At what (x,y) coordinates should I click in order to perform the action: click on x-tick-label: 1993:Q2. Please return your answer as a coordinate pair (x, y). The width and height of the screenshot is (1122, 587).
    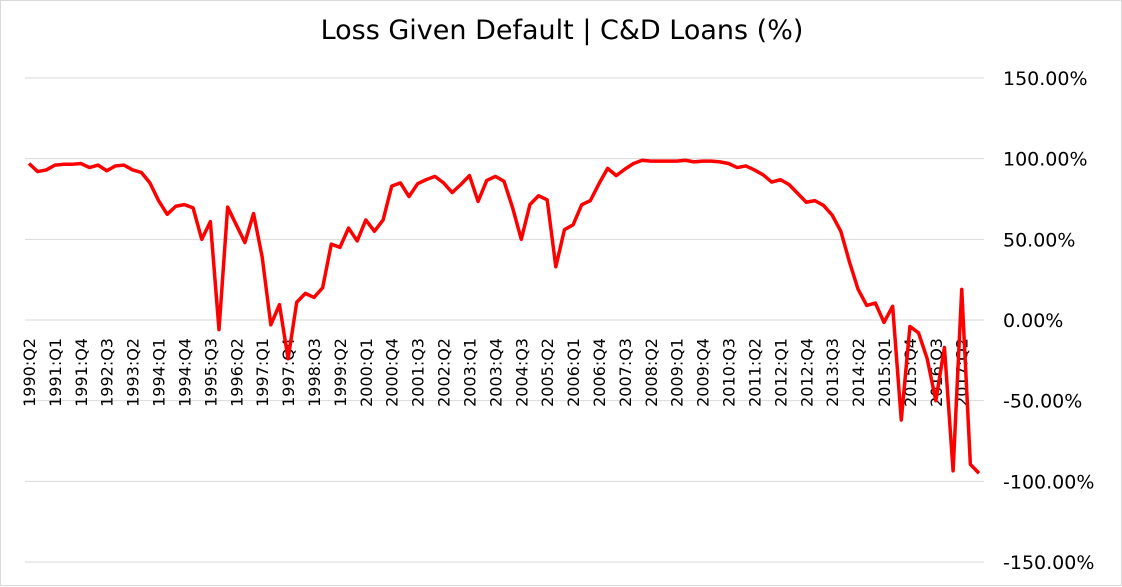
    Looking at the image, I should click on (133, 372).